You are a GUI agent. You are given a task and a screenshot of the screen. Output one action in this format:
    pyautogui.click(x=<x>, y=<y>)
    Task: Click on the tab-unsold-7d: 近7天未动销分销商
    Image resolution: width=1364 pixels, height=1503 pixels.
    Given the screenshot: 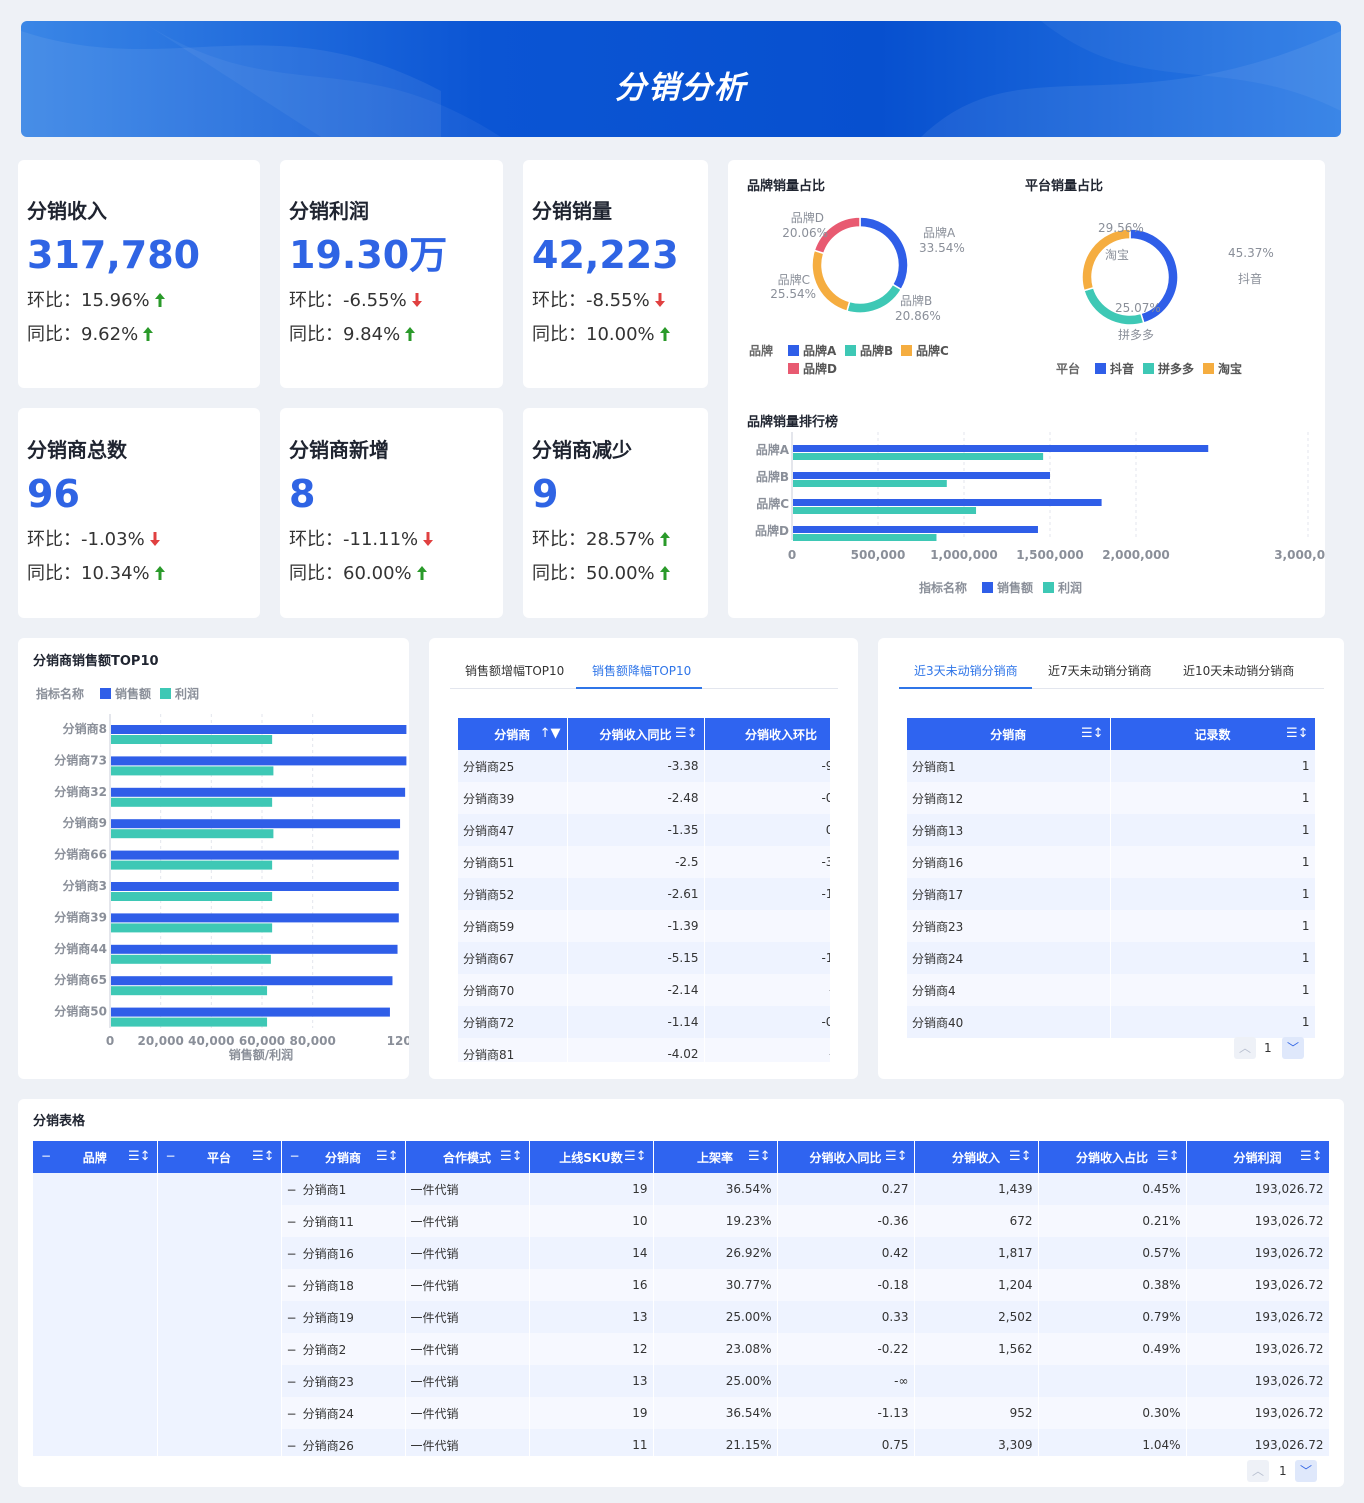 What is the action you would take?
    pyautogui.click(x=1100, y=671)
    